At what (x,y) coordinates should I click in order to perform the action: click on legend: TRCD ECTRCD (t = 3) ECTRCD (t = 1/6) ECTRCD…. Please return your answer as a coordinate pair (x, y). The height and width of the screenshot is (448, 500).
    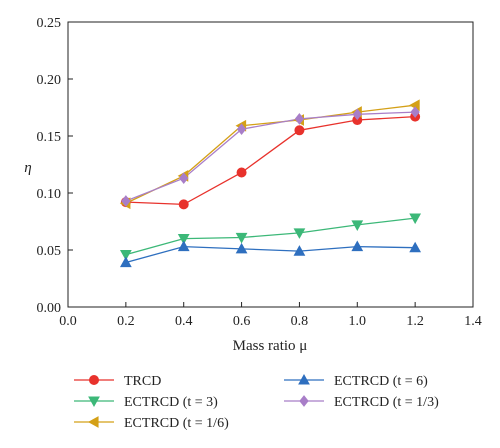
    Looking at the image, I should click on (256, 402).